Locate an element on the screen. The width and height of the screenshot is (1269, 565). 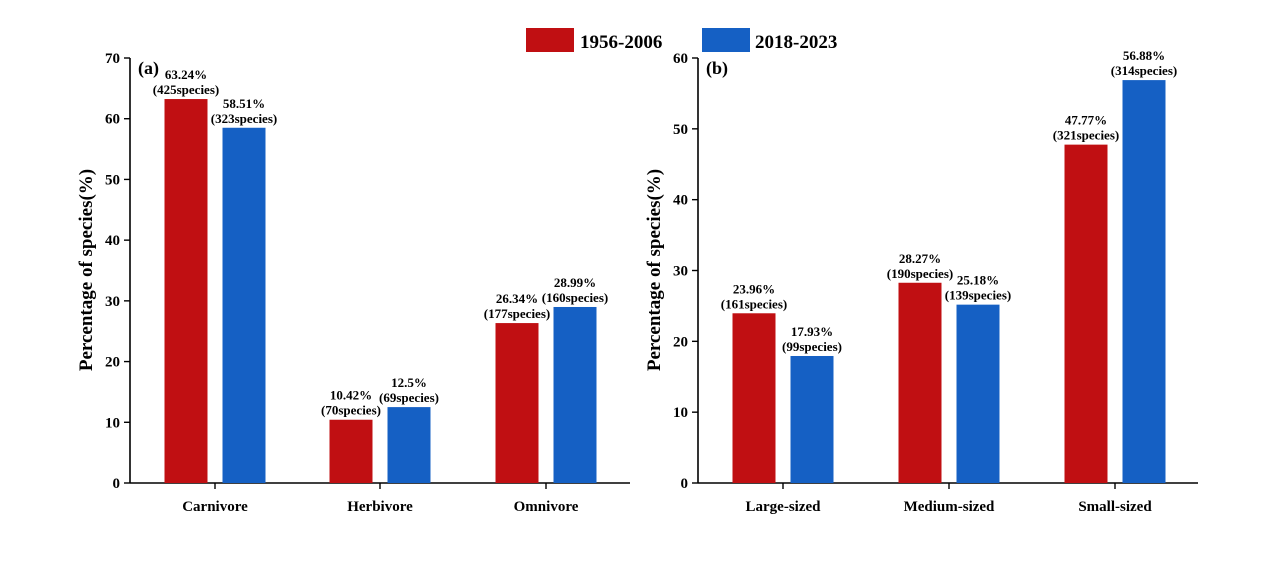
data-label-species: (321species) is located at coordinates (1086, 135).